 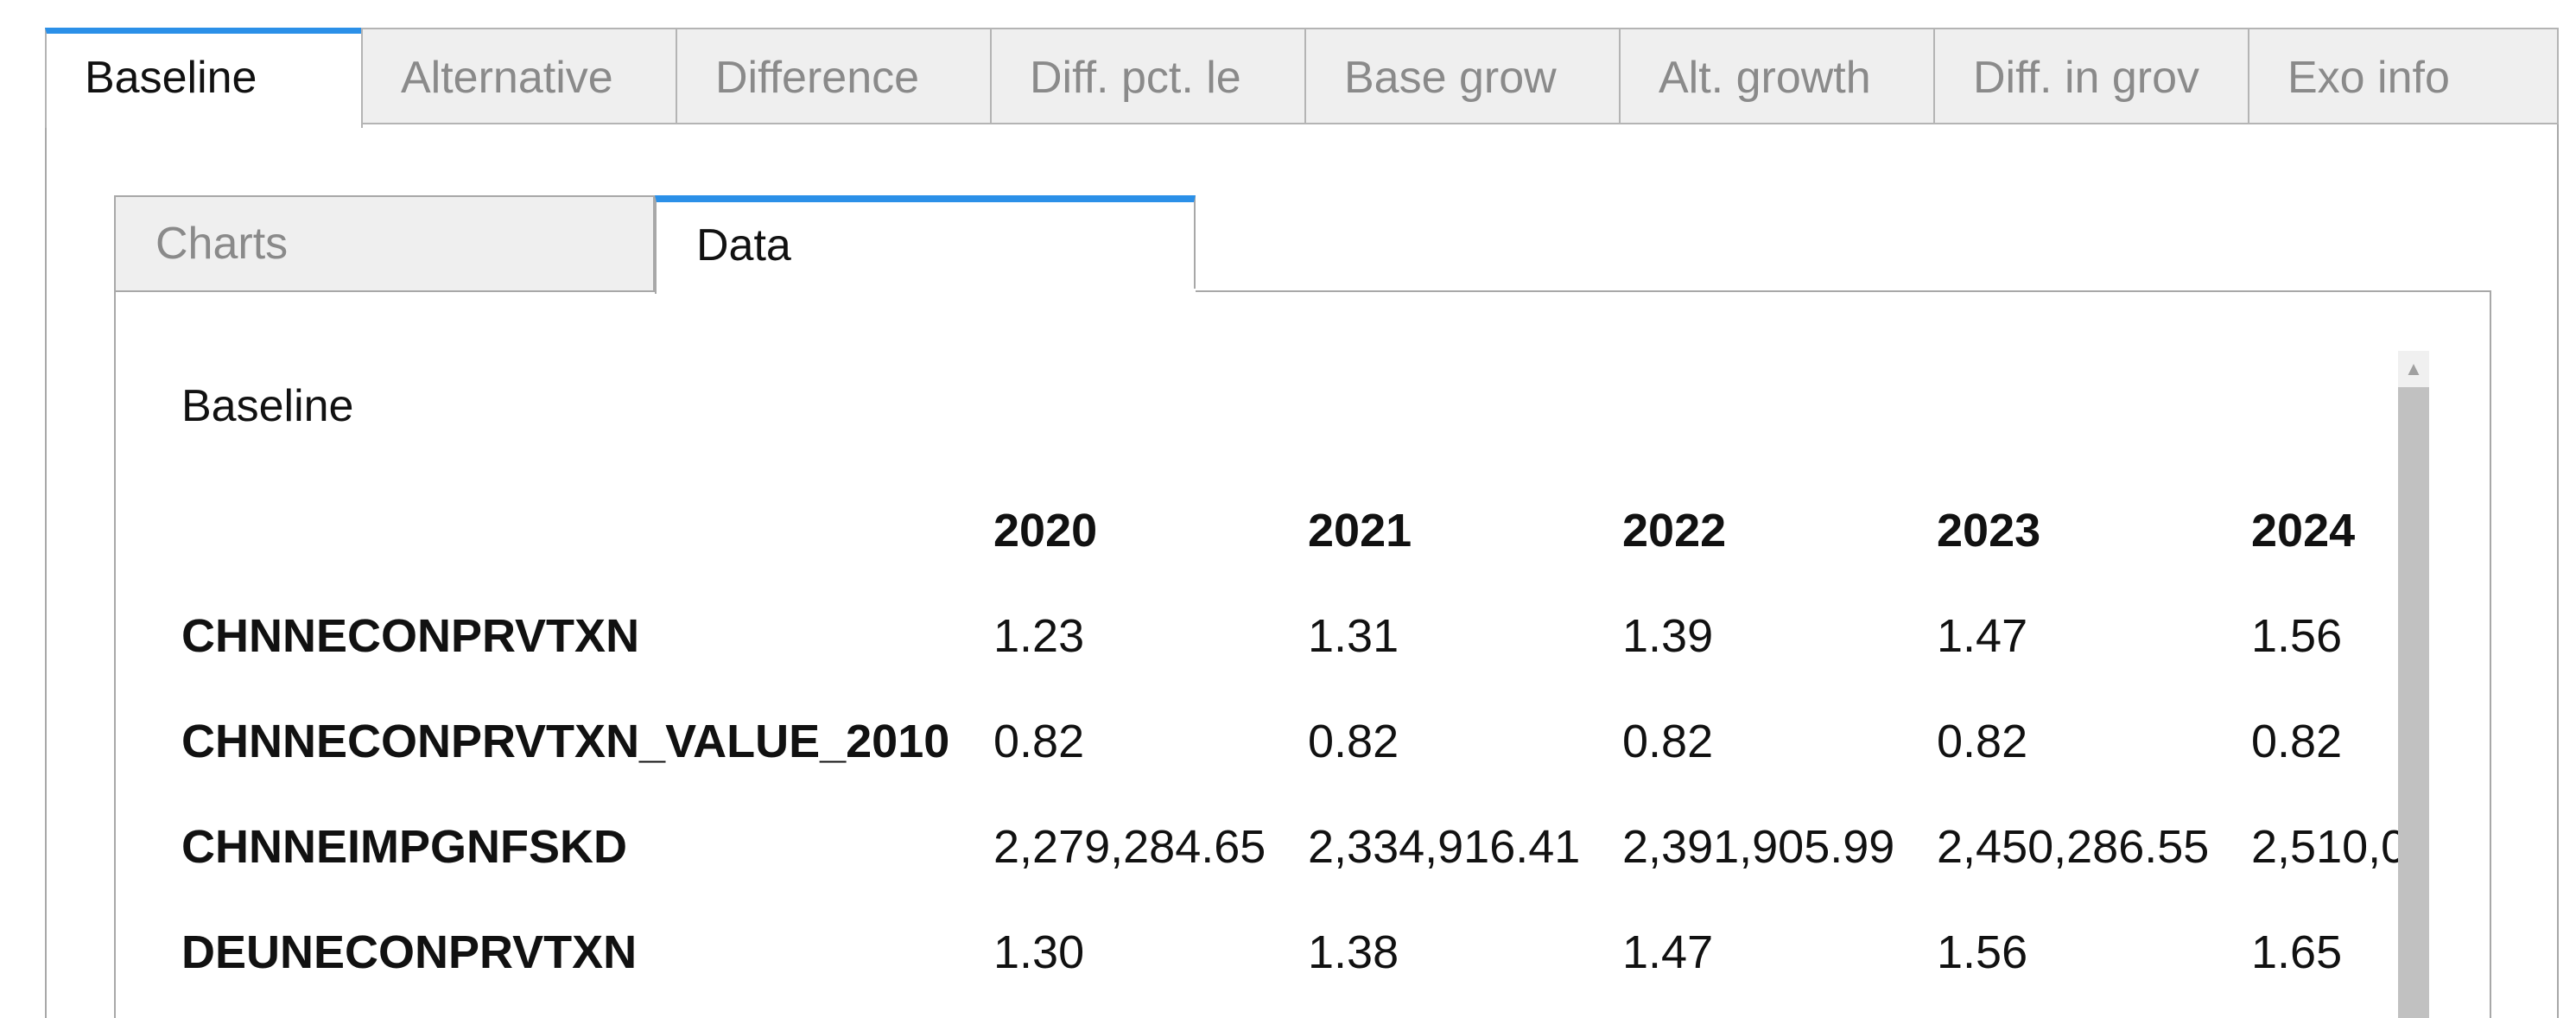 What do you see at coordinates (2413, 369) in the screenshot?
I see `triangle-up-icon: ▲` at bounding box center [2413, 369].